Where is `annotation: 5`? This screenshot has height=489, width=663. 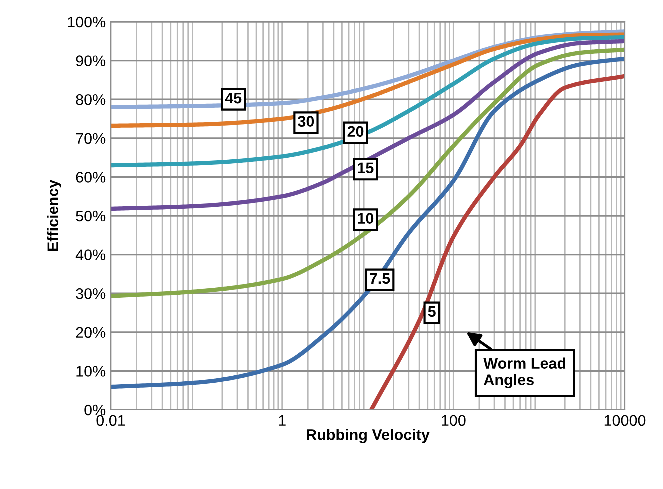
annotation: 5 is located at coordinates (432, 312).